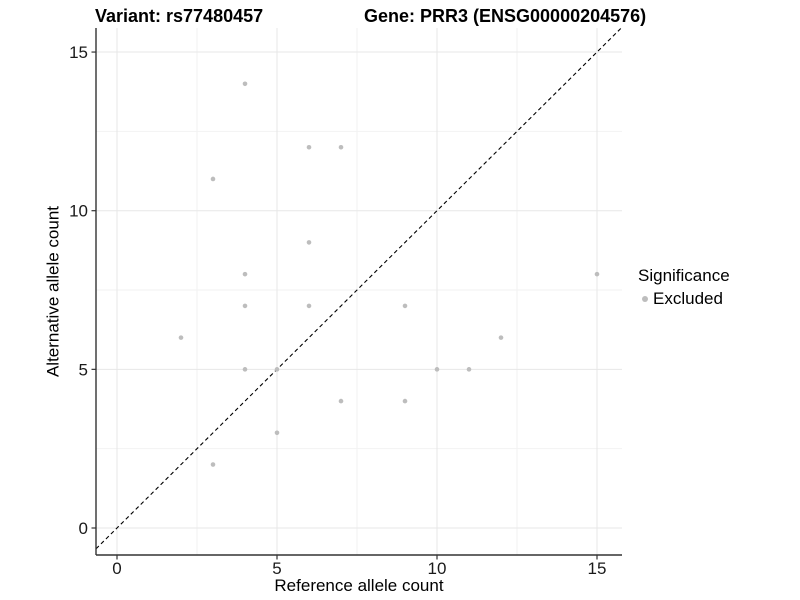 The height and width of the screenshot is (600, 800). I want to click on legend: Significance Excluded, so click(684, 287).